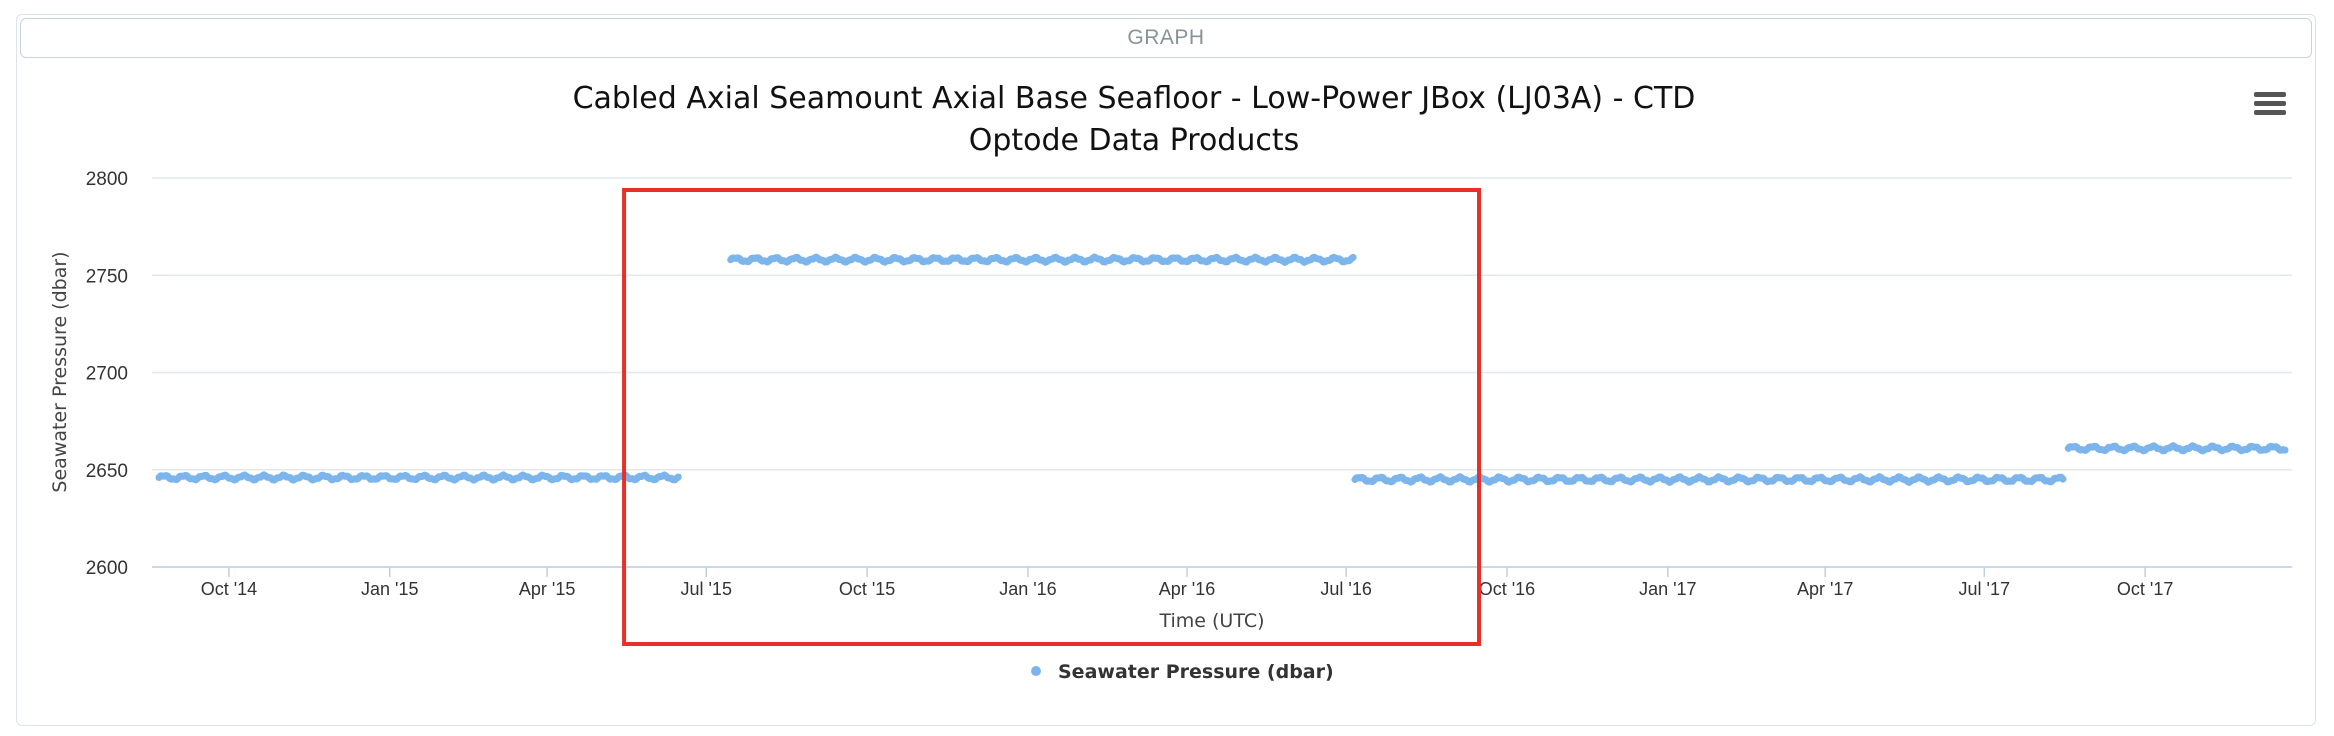  Describe the element at coordinates (1027, 589) in the screenshot. I see `x-tick-label: Jan '16` at that location.